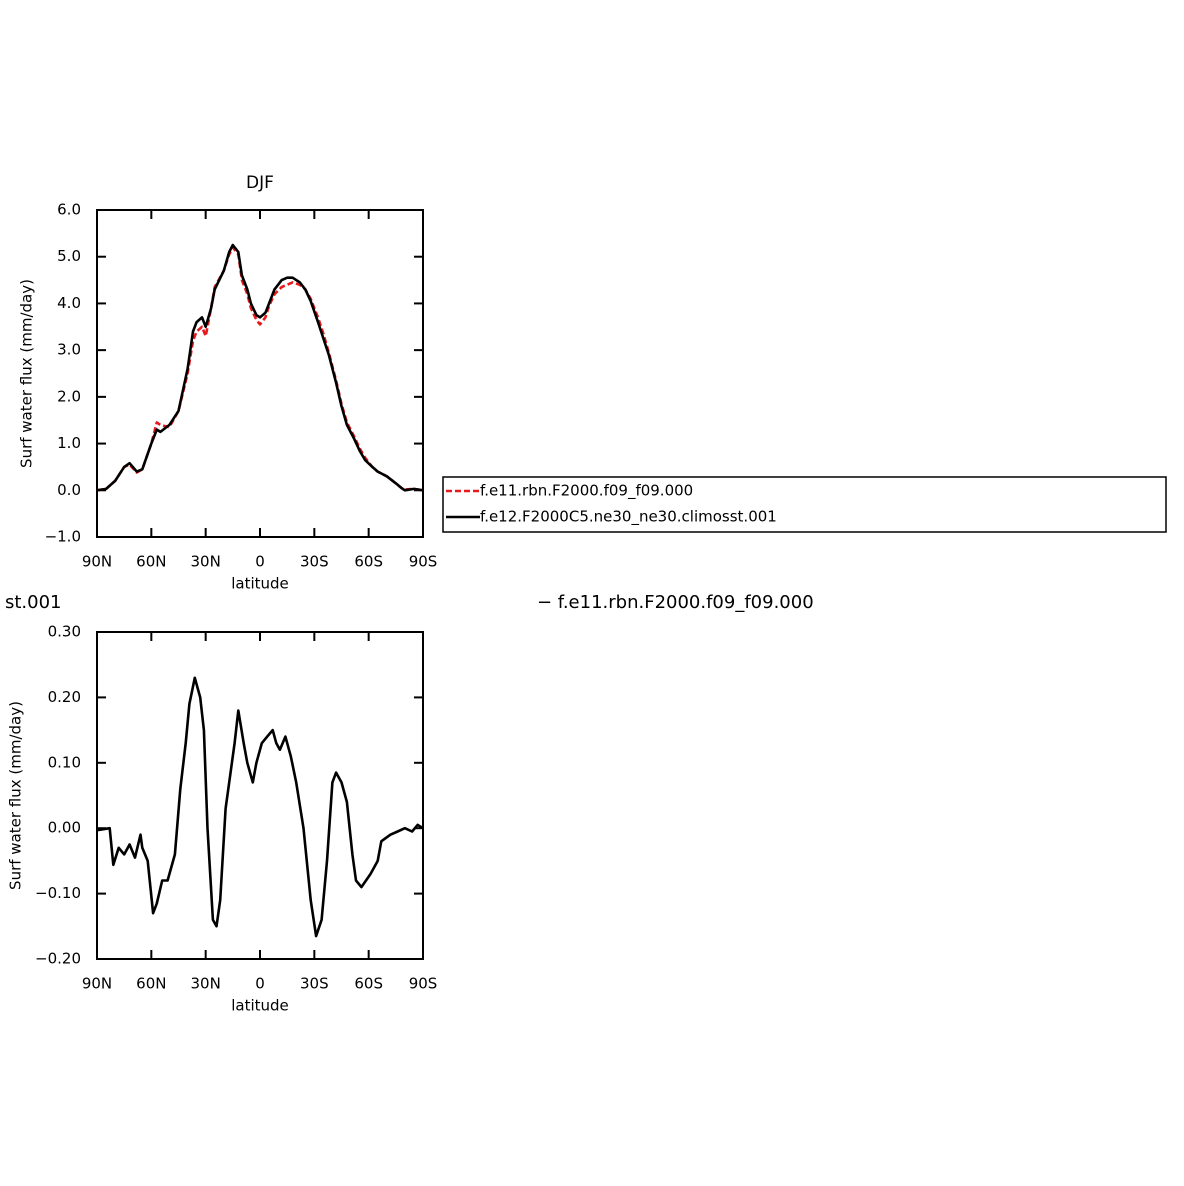  Describe the element at coordinates (64, 632) in the screenshot. I see `y-tick-label: 0.30` at that location.